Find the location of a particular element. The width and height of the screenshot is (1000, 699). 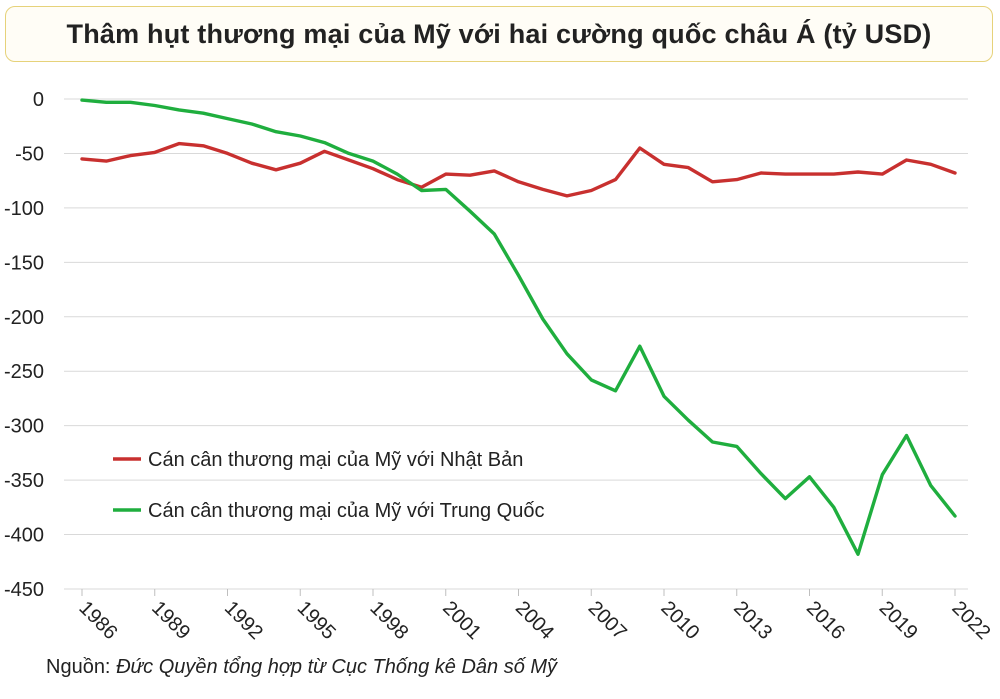

x-tick-label: 2004 is located at coordinates (534, 620).